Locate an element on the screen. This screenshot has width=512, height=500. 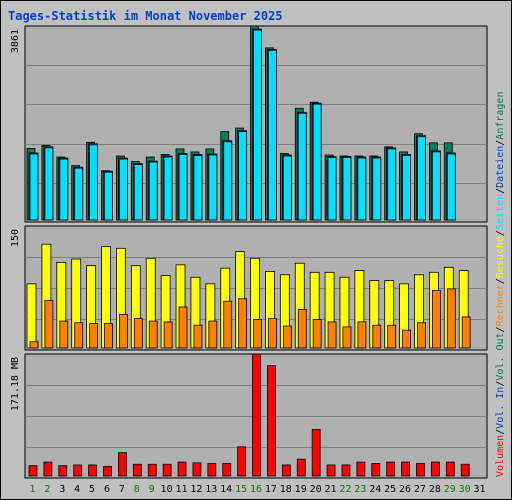
x-tick-label-day-31: 31 is located at coordinates (480, 489).